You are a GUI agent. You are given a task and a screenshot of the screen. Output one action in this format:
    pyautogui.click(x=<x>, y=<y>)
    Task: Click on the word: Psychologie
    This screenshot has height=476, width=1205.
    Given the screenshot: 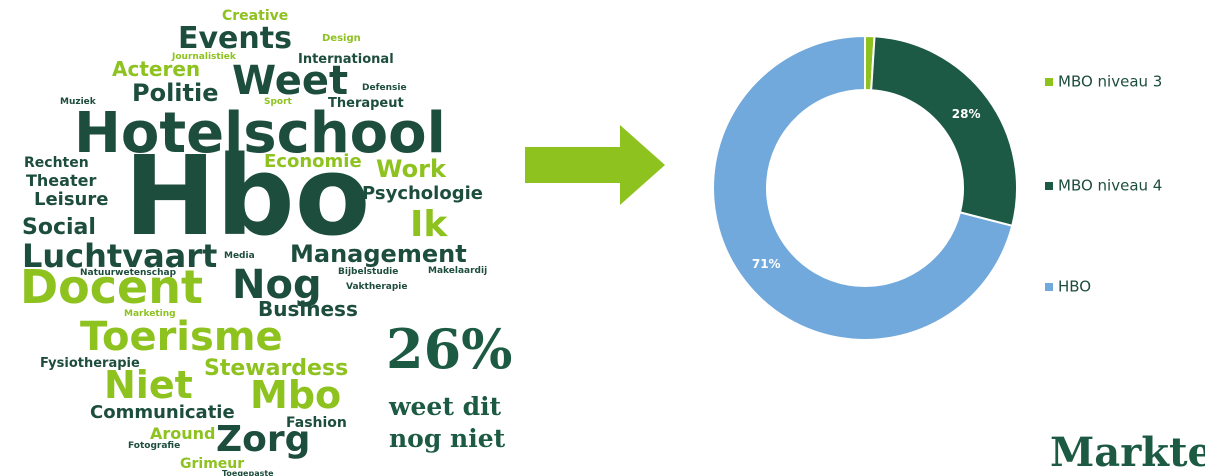 What is the action you would take?
    pyautogui.click(x=422, y=193)
    